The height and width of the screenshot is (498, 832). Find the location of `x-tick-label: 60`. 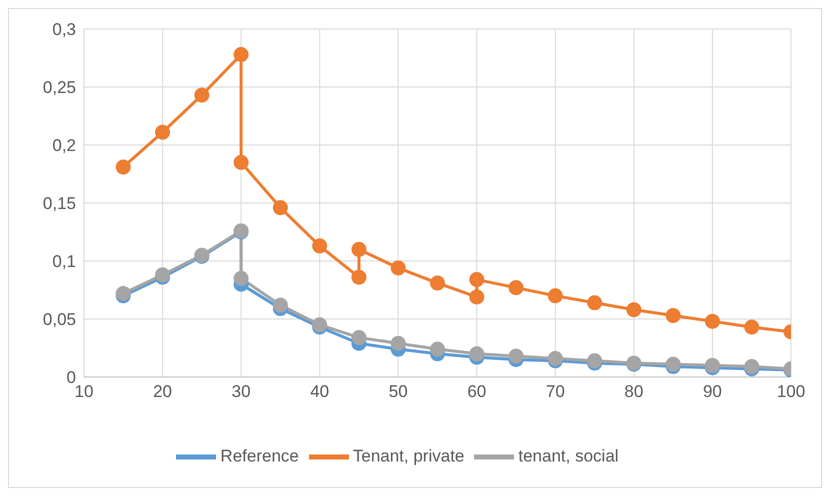

x-tick-label: 60 is located at coordinates (476, 392).